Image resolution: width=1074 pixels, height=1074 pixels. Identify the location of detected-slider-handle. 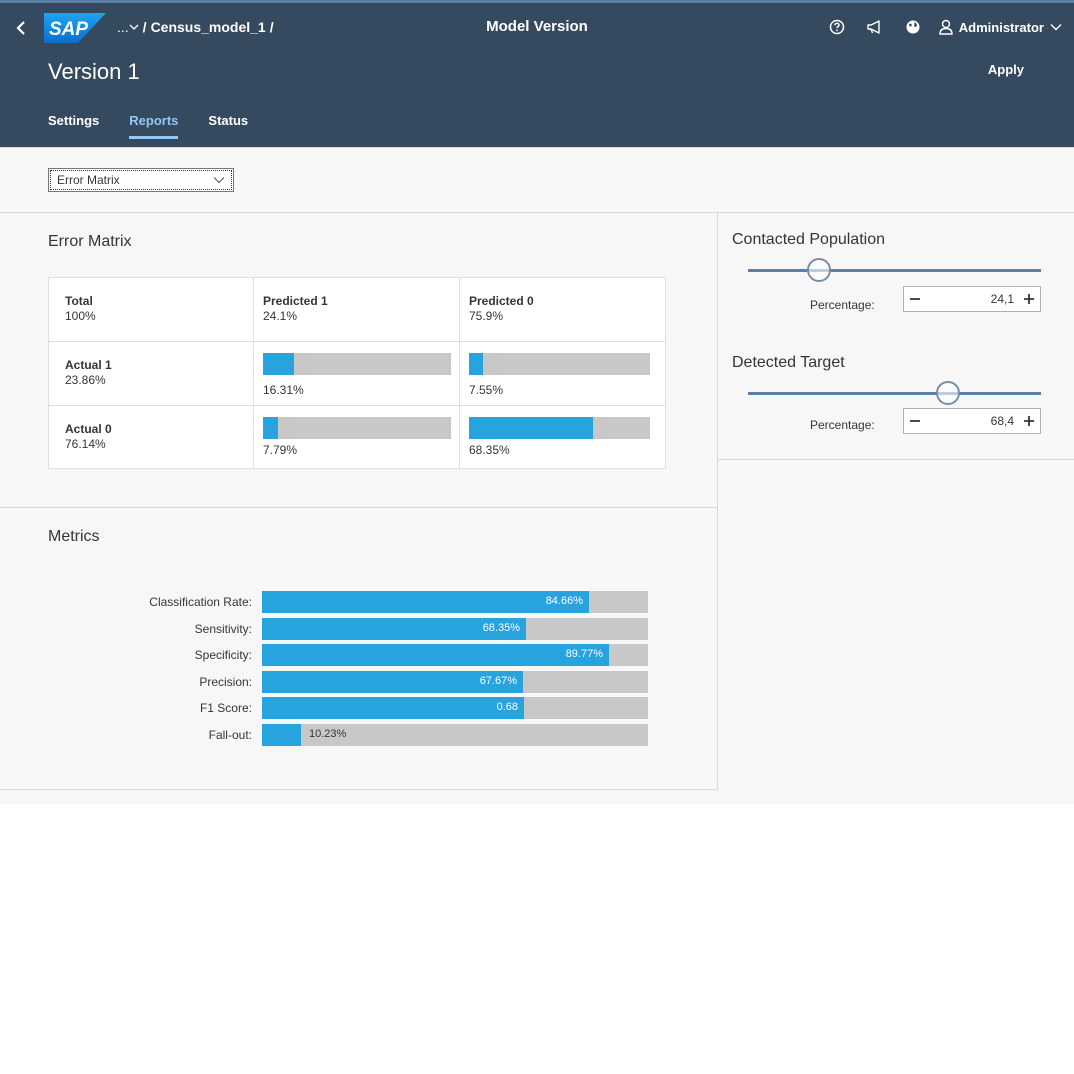
(948, 393).